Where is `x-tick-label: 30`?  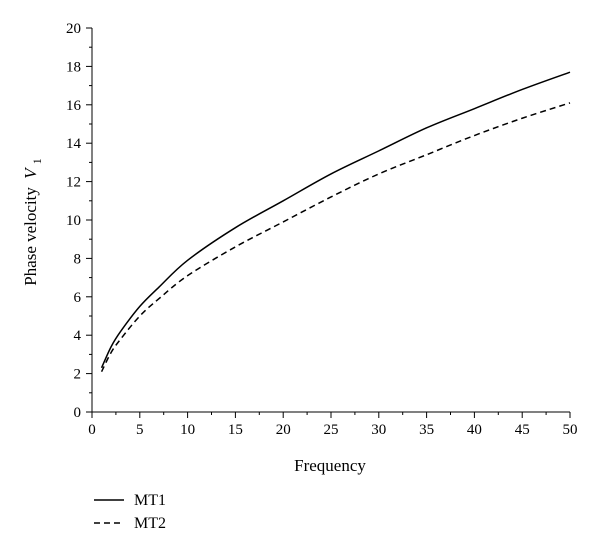
x-tick-label: 30 is located at coordinates (378, 430).